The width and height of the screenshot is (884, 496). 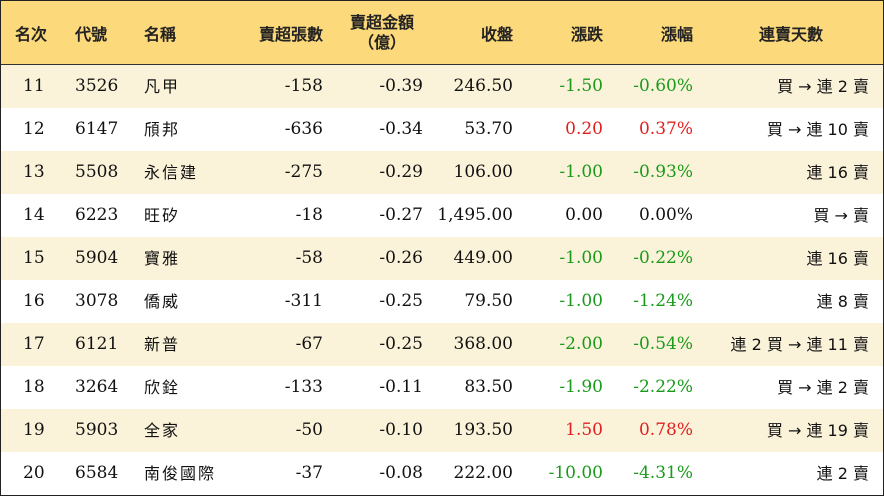 I want to click on cell-rank: 15, so click(x=34, y=258).